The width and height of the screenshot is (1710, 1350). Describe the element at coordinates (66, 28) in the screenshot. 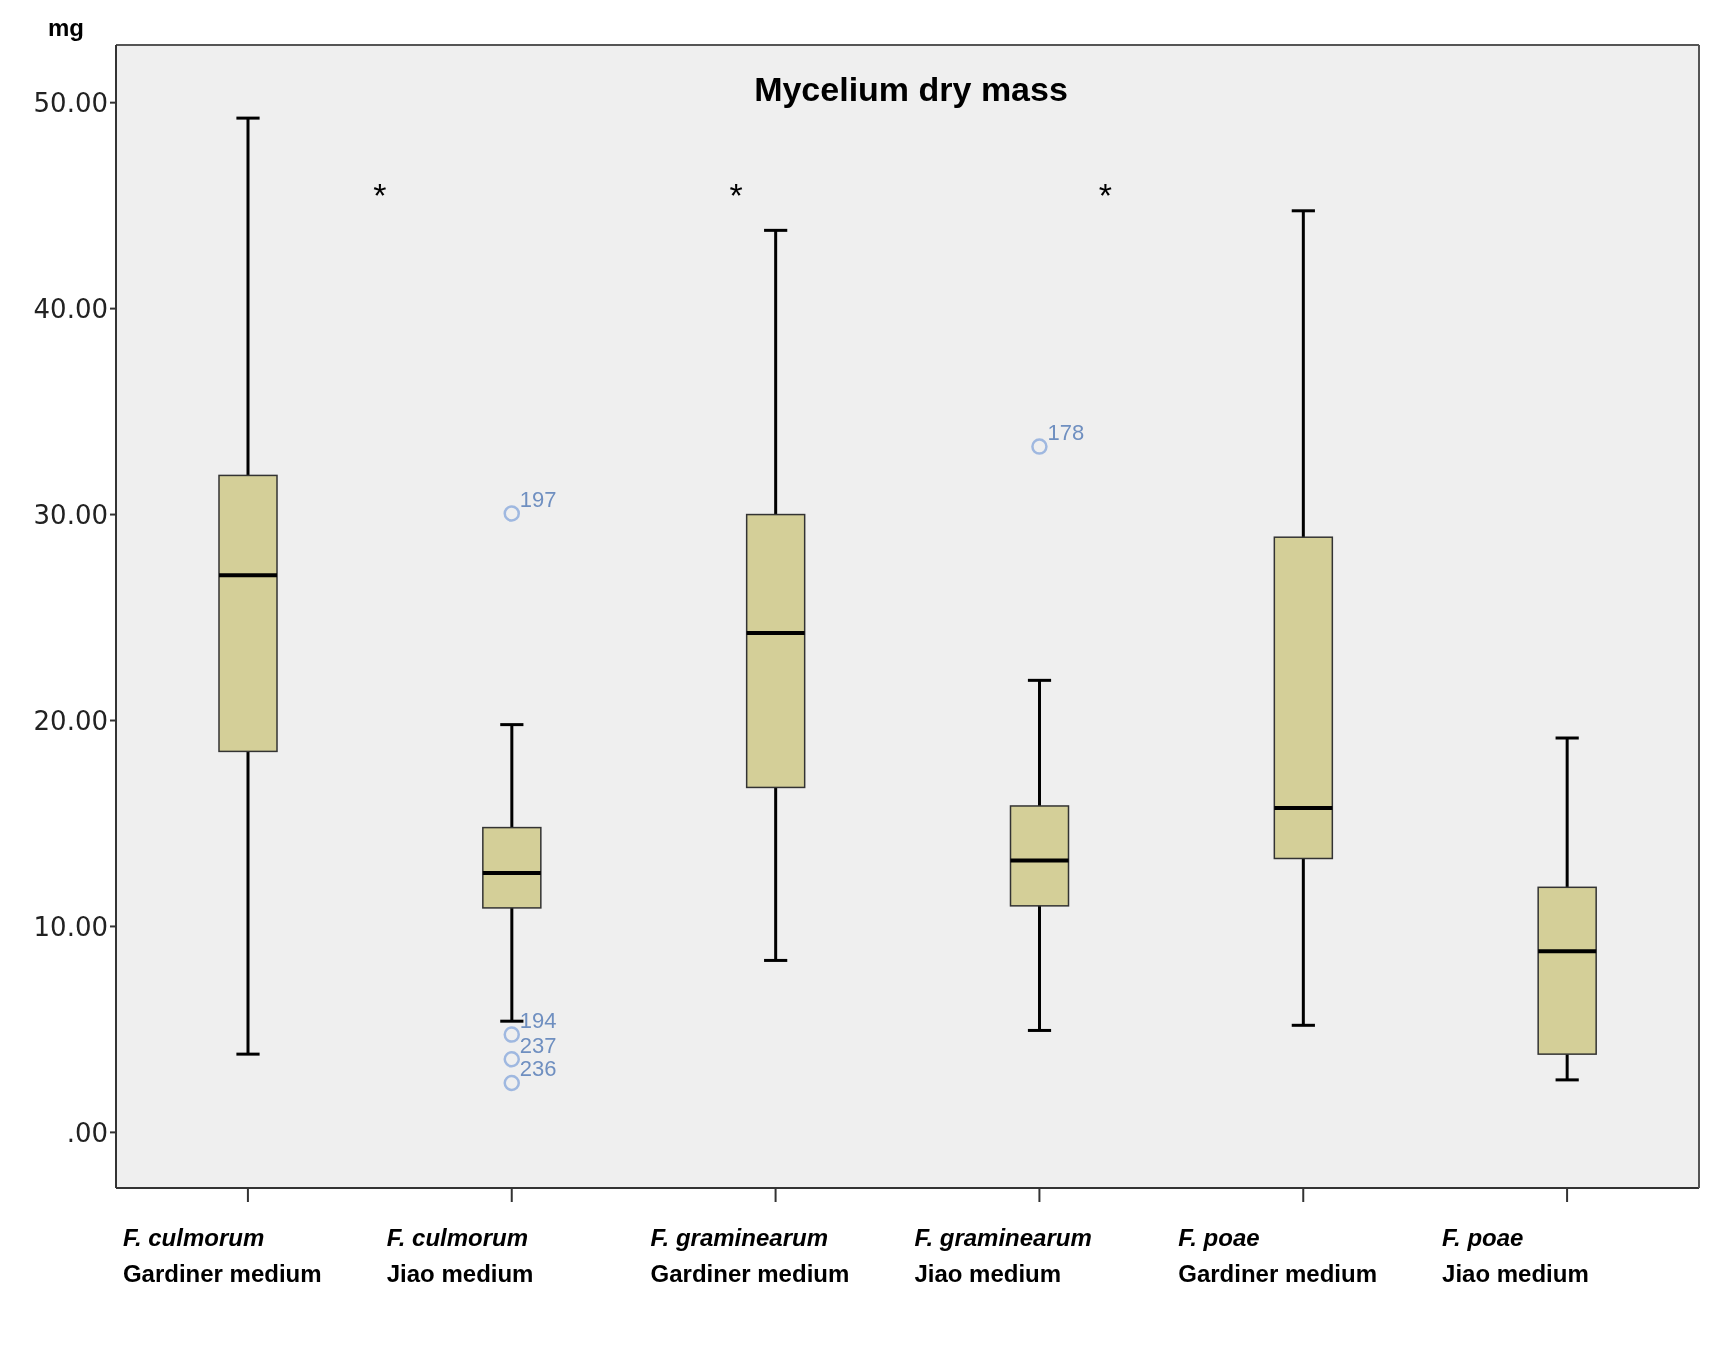

I see `y-axis-title: mg` at that location.